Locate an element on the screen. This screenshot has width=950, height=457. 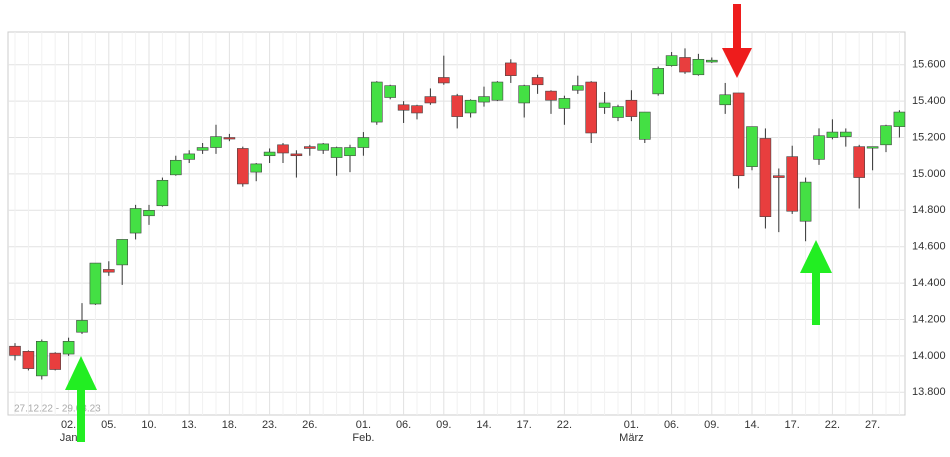
x-month-label: März is located at coordinates (631, 438).